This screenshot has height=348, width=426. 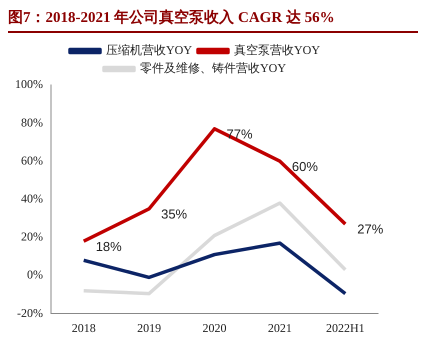 I want to click on legend-label: 压缩机营收YOY, so click(x=149, y=50).